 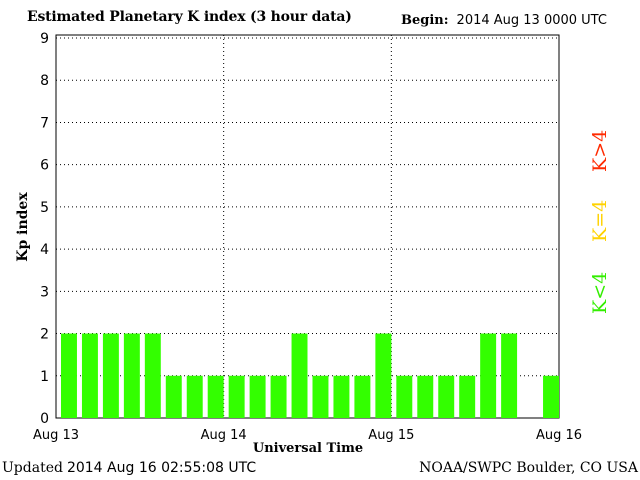 I want to click on y-tick-label: 5, so click(x=44, y=208).